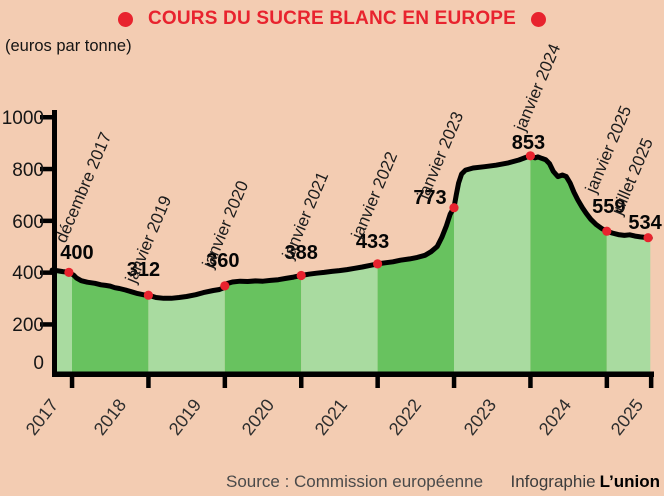 The image size is (664, 496). Describe the element at coordinates (143, 270) in the screenshot. I see `point-value-label: 312` at that location.